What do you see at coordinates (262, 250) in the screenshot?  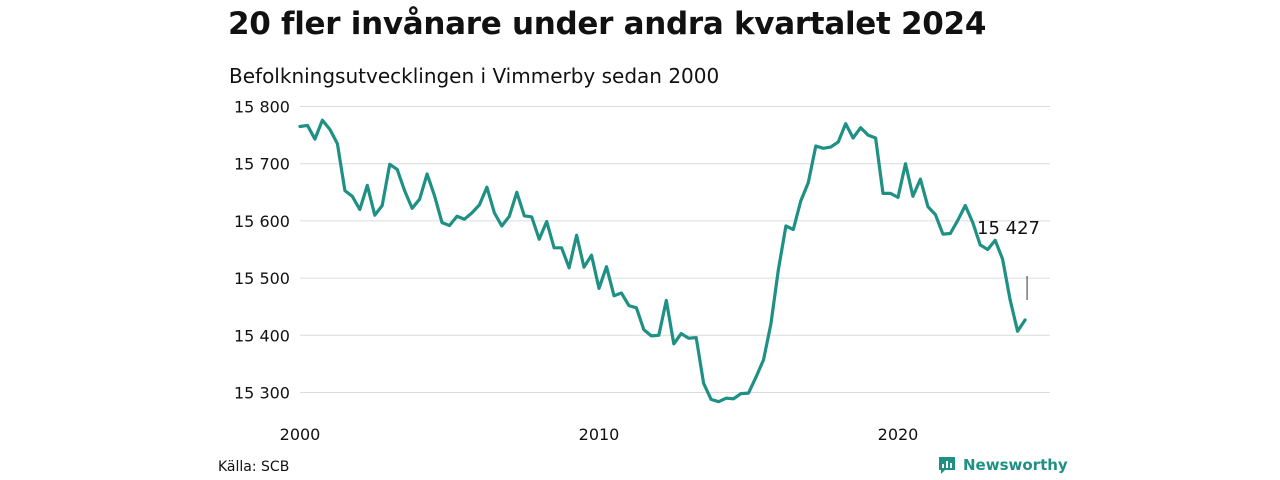 I see `y-axis: 15 300 15 400 15 500 15 600 15 700 15 800` at bounding box center [262, 250].